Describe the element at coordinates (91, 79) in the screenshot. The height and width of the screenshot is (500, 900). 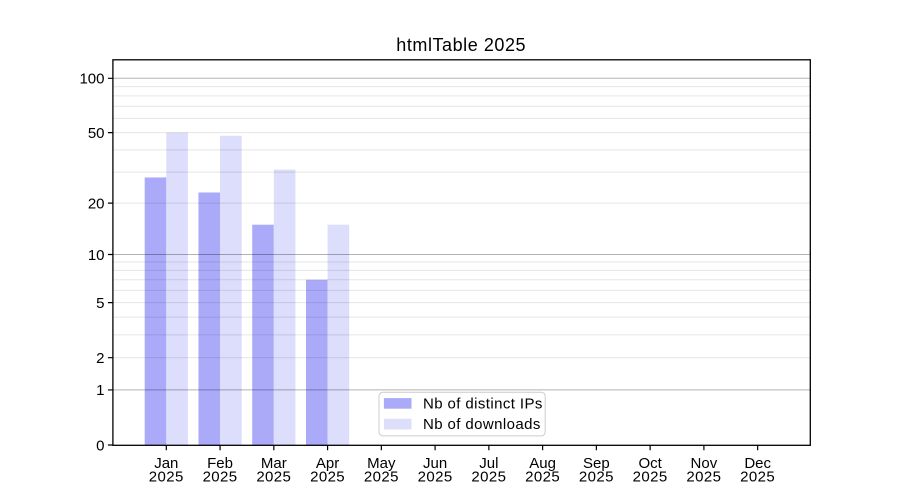
I see `svg-text: 100` at that location.